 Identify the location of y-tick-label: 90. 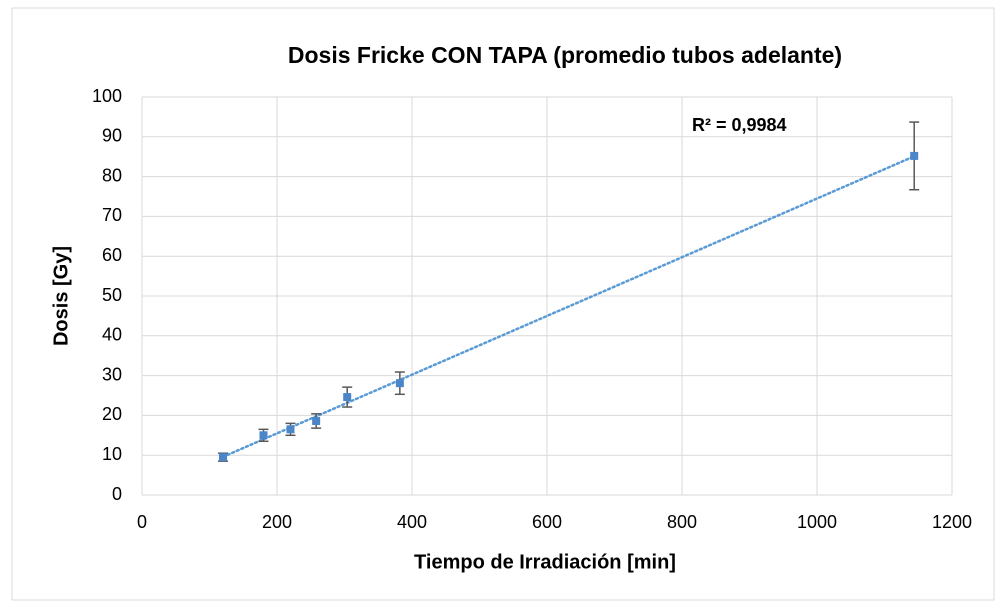
(112, 136).